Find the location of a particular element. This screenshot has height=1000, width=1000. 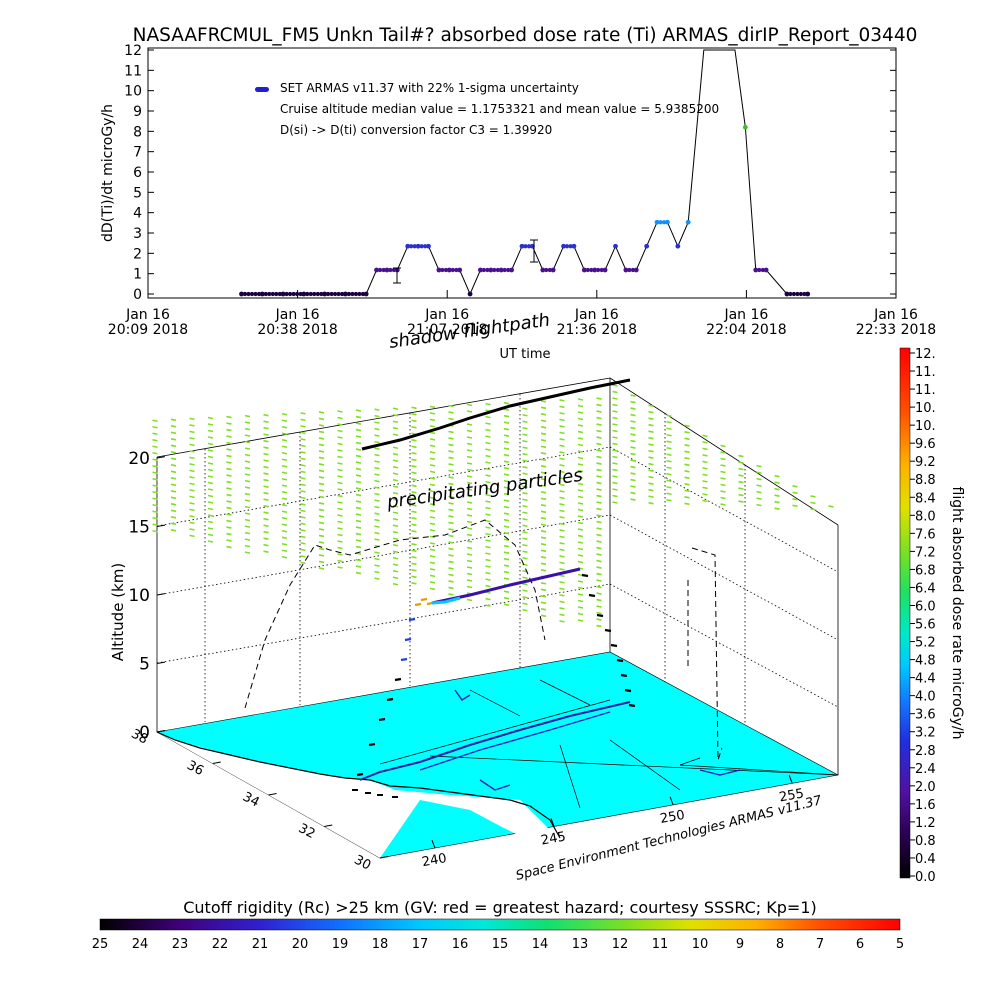

rigidity-tick-label: 8 is located at coordinates (780, 944).